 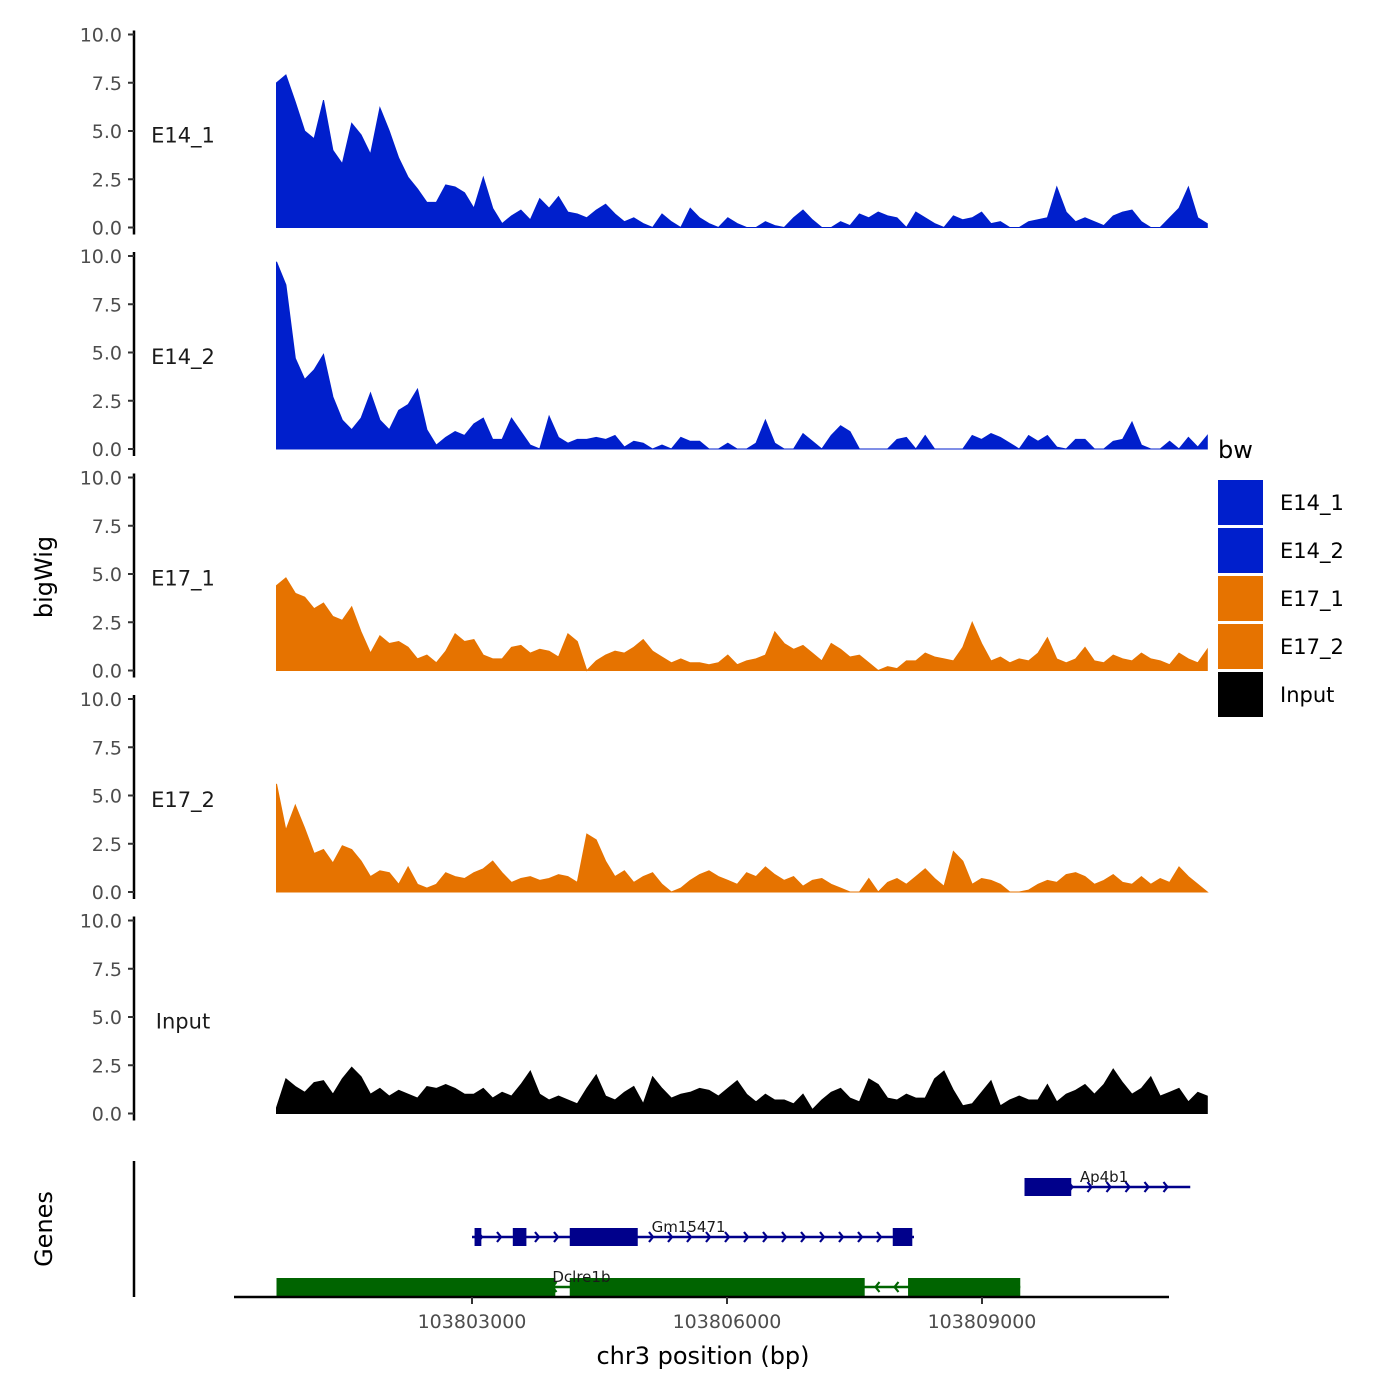 What do you see at coordinates (644, 132) in the screenshot?
I see `track-e14-1: 0.0 2.5 5.0 7.5 10.0 E14_1` at bounding box center [644, 132].